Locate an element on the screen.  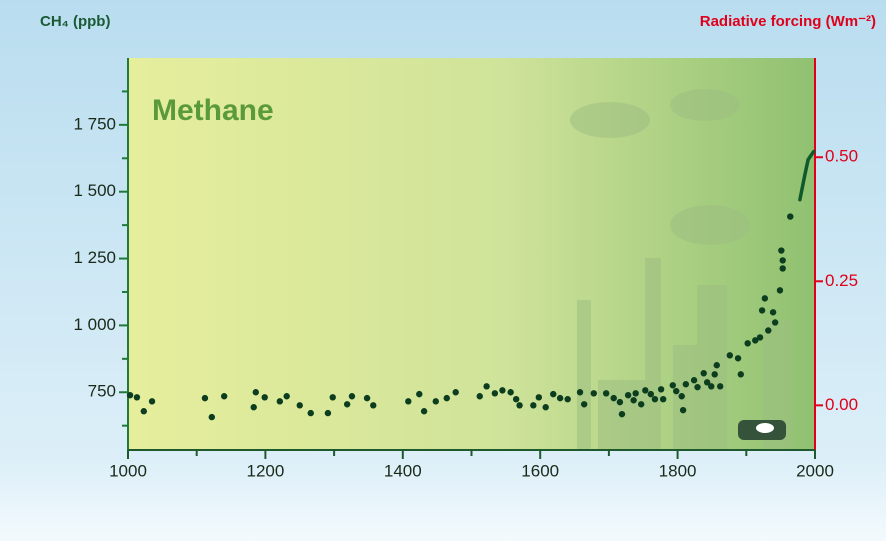
y-axis-label: CH₄ (ppb) is located at coordinates (75, 21).